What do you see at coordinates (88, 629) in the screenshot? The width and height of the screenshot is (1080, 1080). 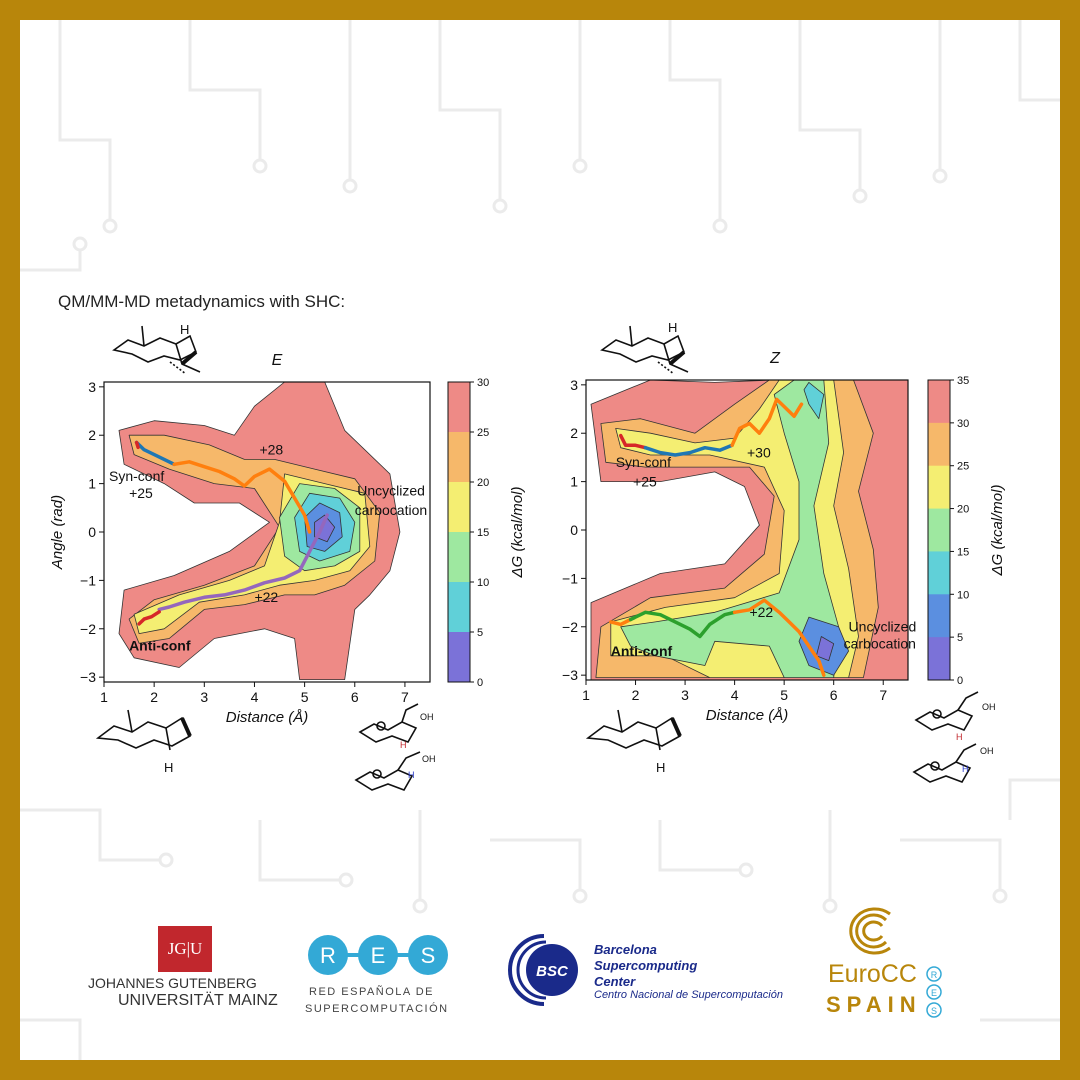 I see `y-tick-label: −2` at bounding box center [88, 629].